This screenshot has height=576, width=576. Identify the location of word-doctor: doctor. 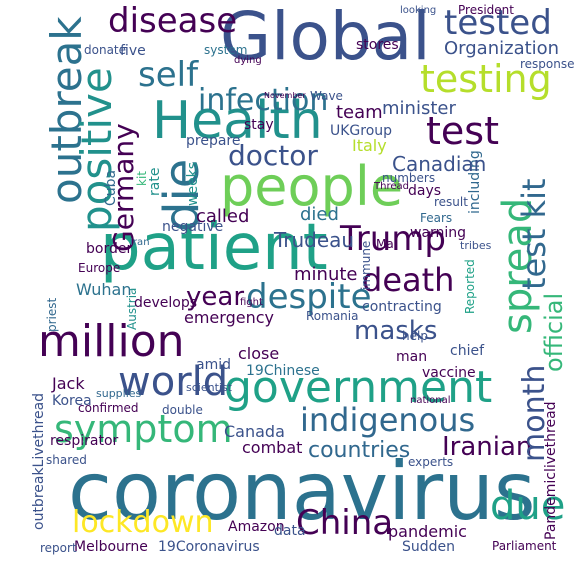
(273, 155).